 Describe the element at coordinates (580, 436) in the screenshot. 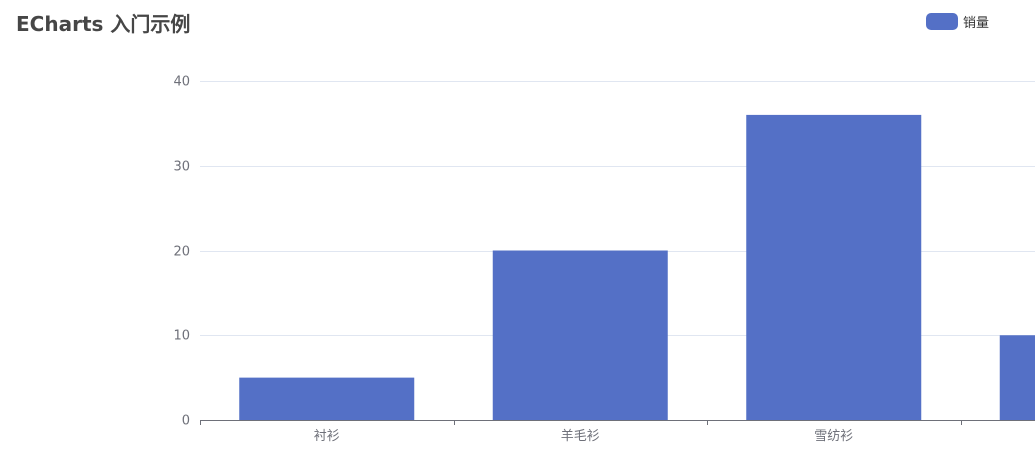

I see `x-tick-label: 羊毛衫` at that location.